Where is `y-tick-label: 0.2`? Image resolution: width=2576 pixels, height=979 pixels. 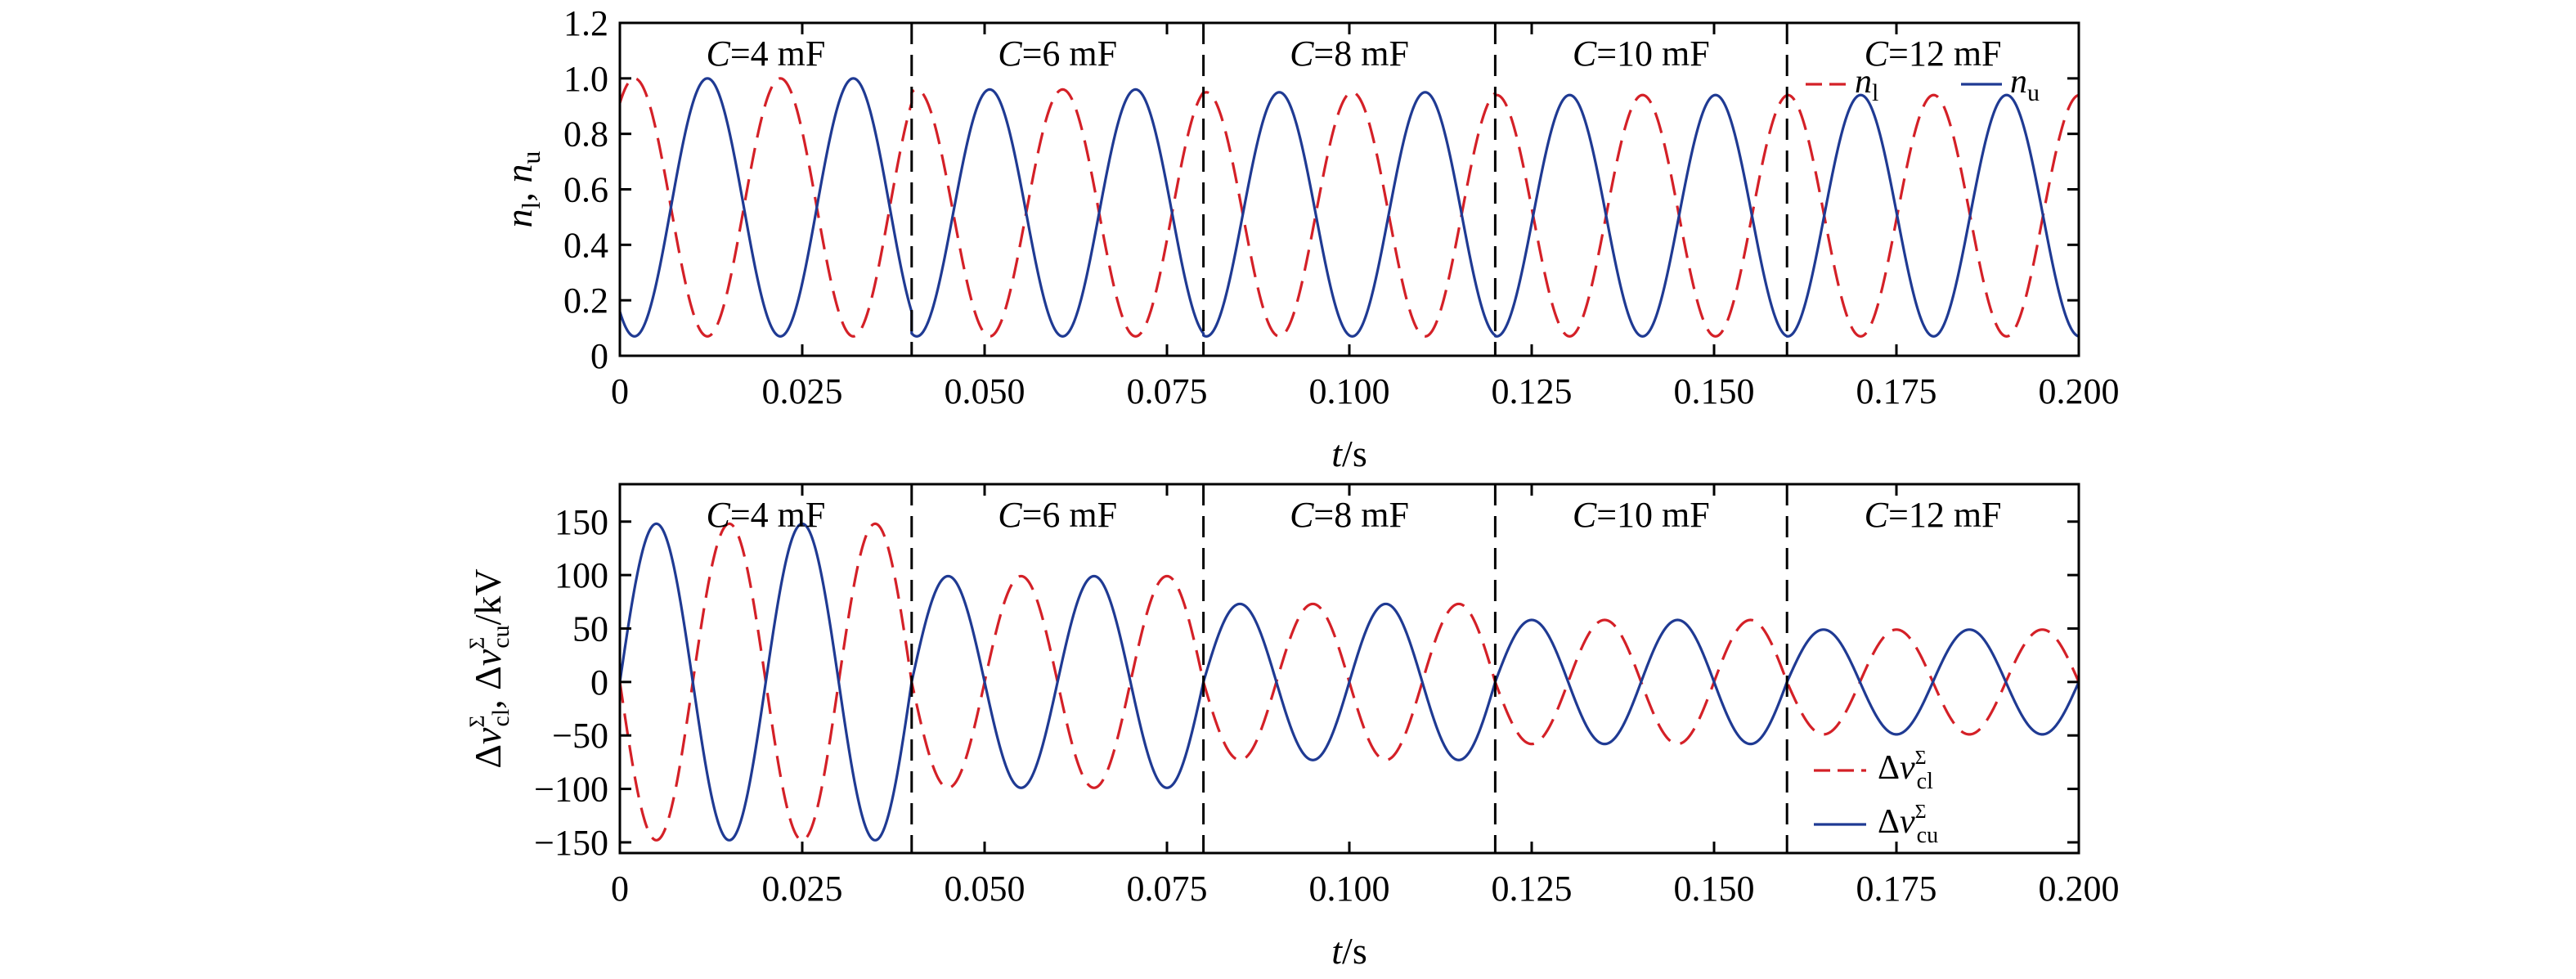
y-tick-label: 0.2 is located at coordinates (585, 301).